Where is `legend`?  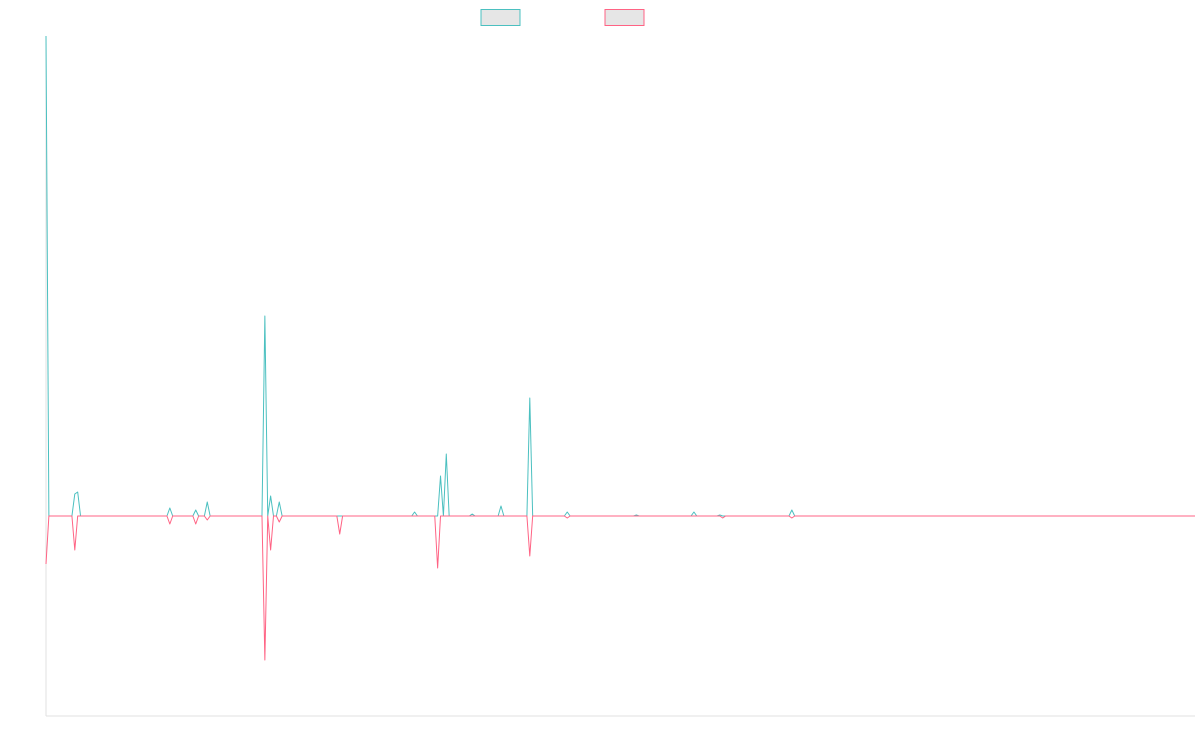
legend is located at coordinates (562, 17).